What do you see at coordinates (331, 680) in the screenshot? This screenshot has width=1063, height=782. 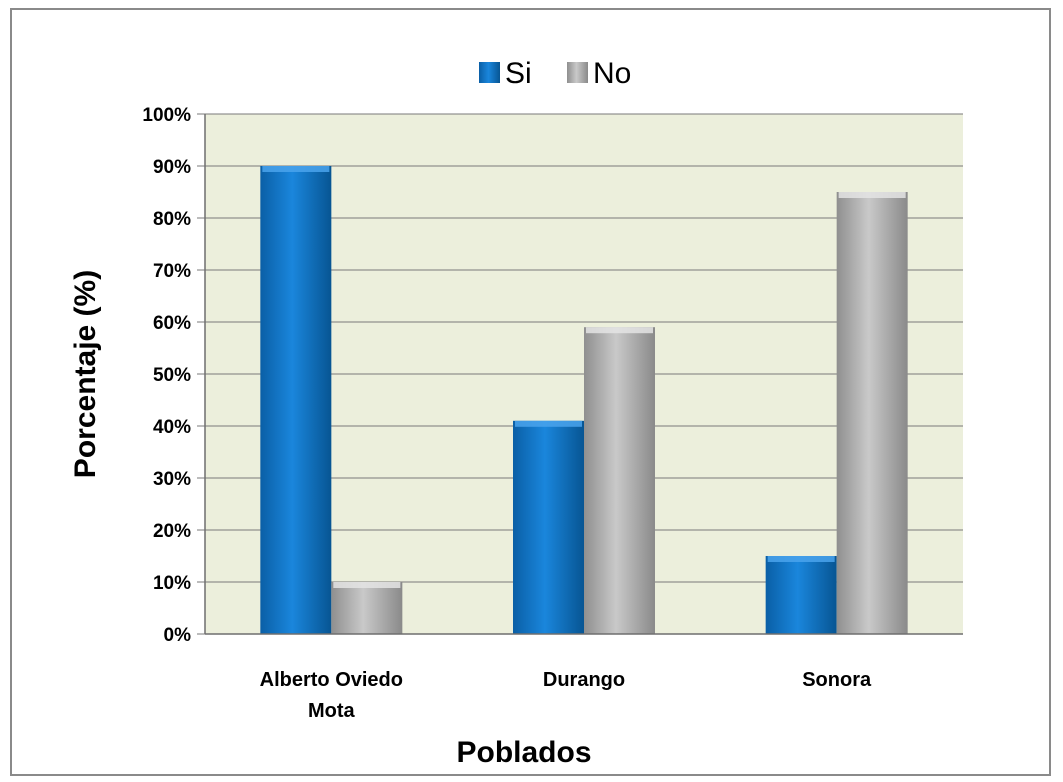 I see `x-category-label: Alberto Oviedo` at bounding box center [331, 680].